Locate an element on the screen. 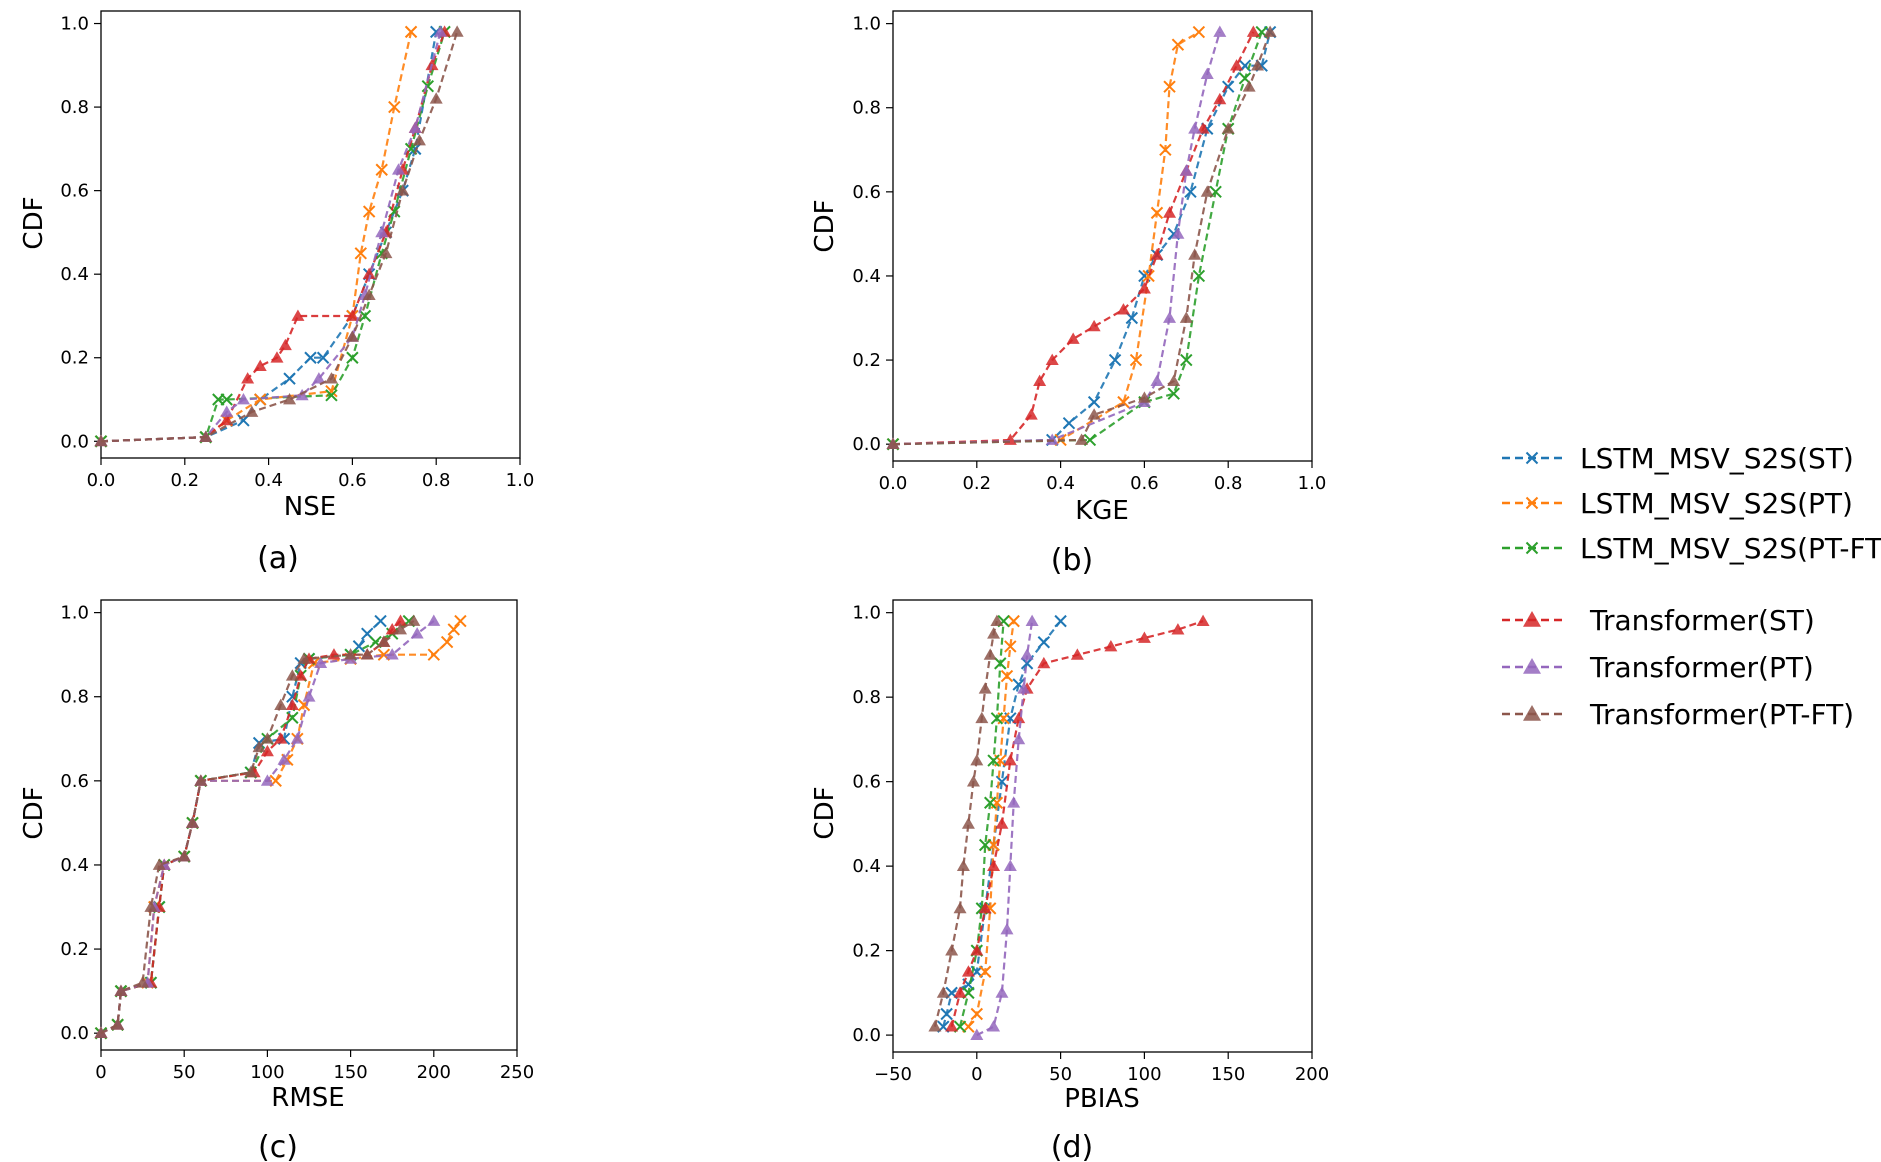 This screenshot has width=1881, height=1162. panel-a-label: (a) is located at coordinates (278, 558).